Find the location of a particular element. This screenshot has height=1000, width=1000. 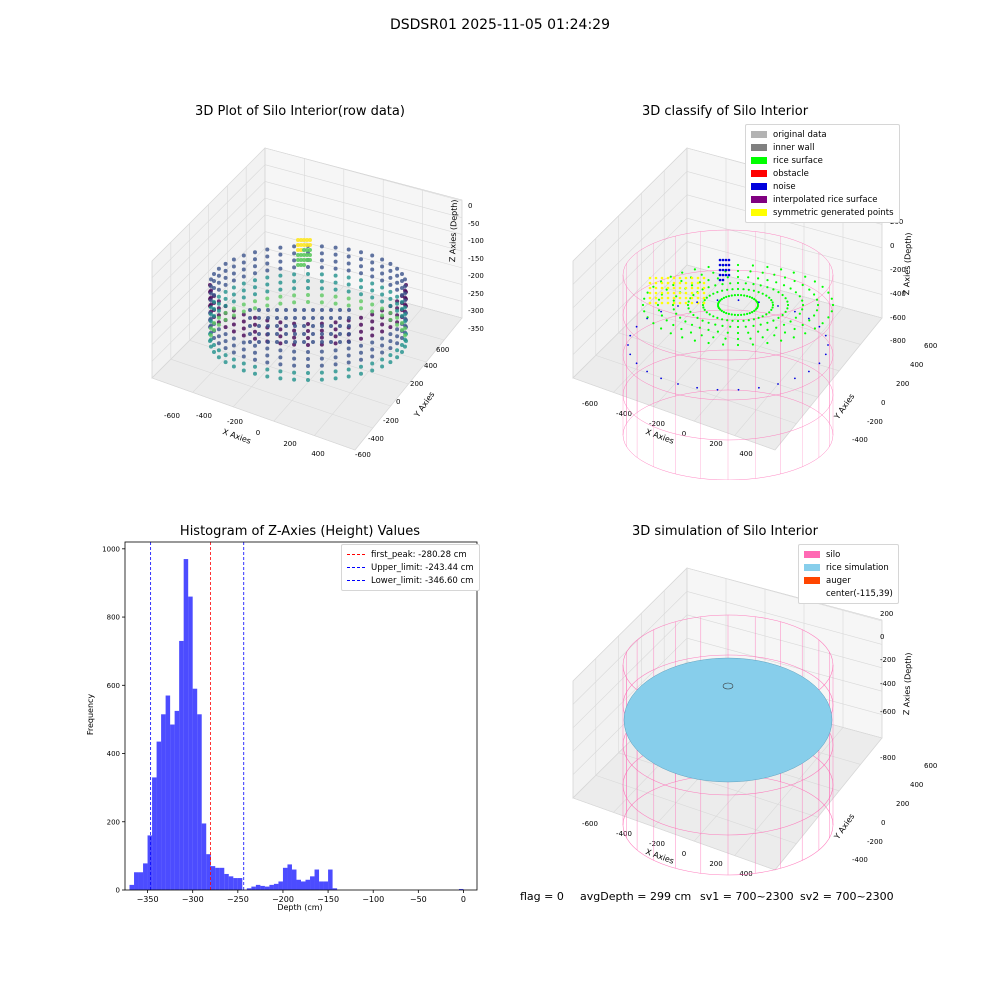

classify-ztick: -600 is located at coordinates (898, 318).